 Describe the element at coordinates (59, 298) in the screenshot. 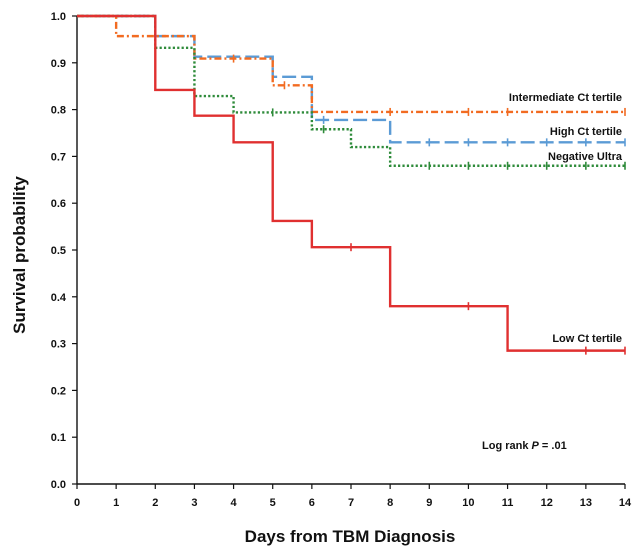

I see `y-tick-label: 0.4` at that location.